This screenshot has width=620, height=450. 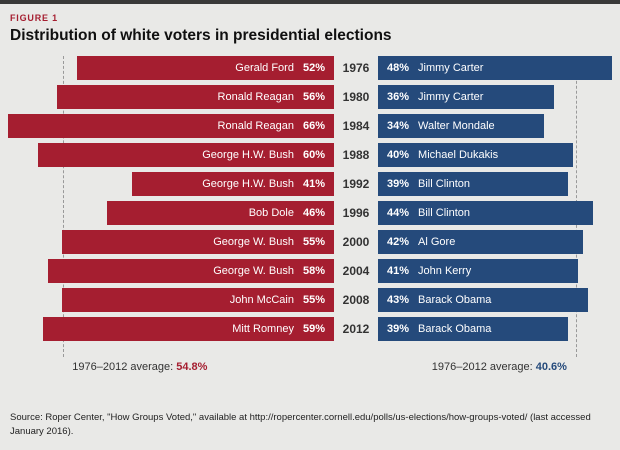 What do you see at coordinates (398, 68) in the screenshot?
I see `vote-share: 48%` at bounding box center [398, 68].